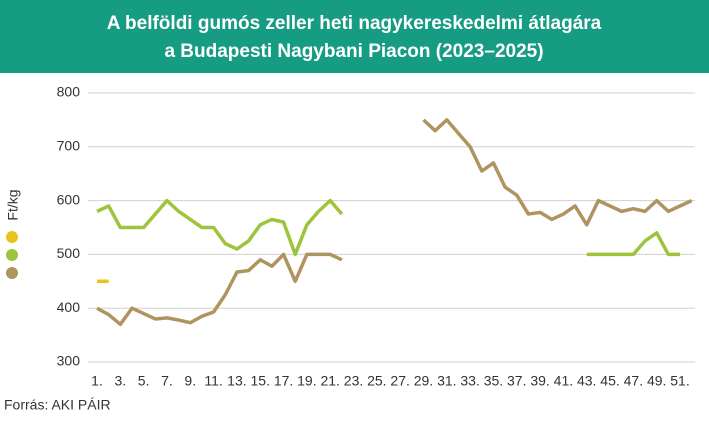 This screenshot has width=709, height=421. Describe the element at coordinates (57, 405) in the screenshot. I see `source: Forrás: AKI PÁIR` at that location.